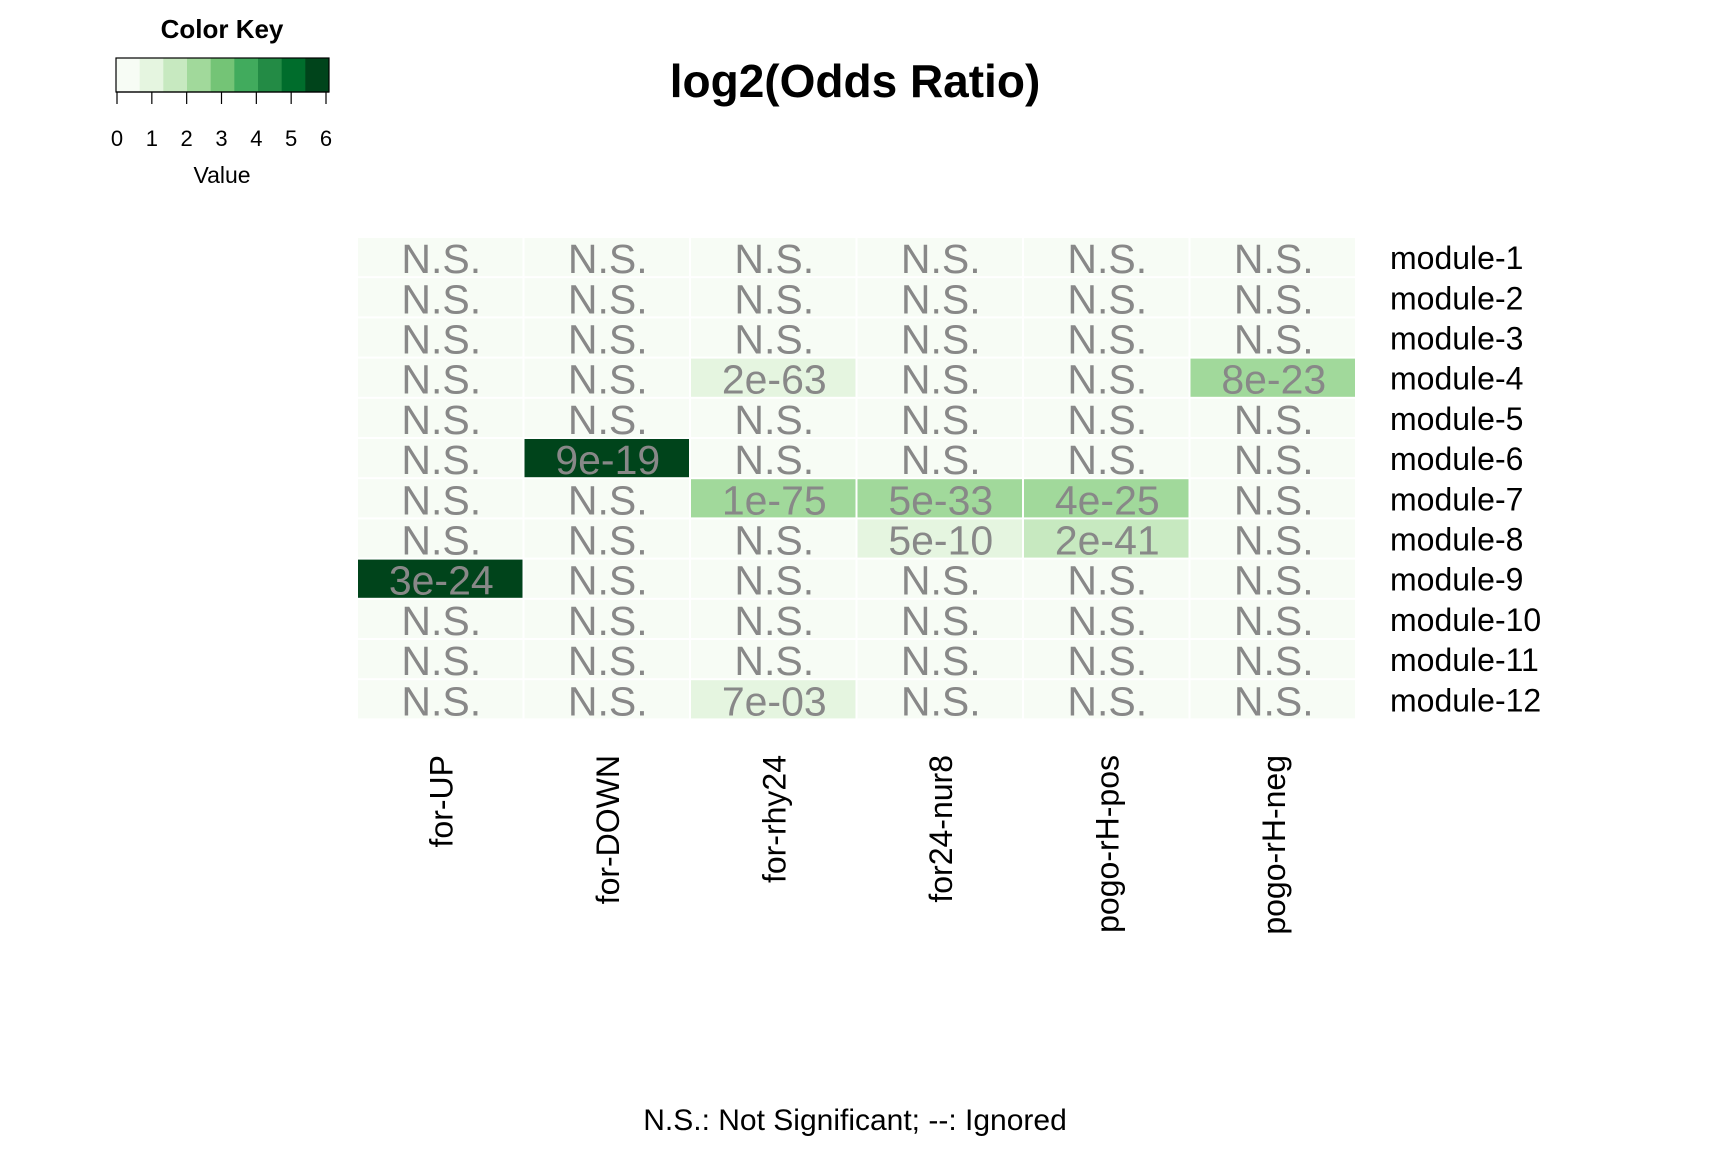  Describe the element at coordinates (1464, 660) in the screenshot. I see `row-label: module-11` at that location.